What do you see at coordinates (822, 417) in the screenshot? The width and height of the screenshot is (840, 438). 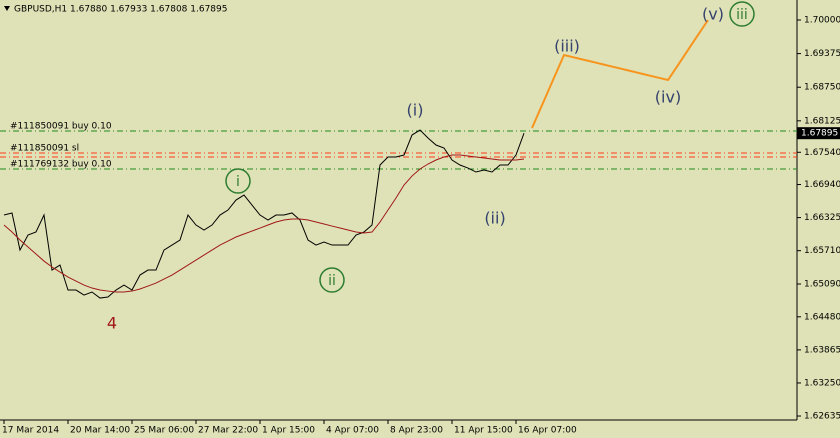 I see `y-tick-label: 1.62635` at bounding box center [822, 417].